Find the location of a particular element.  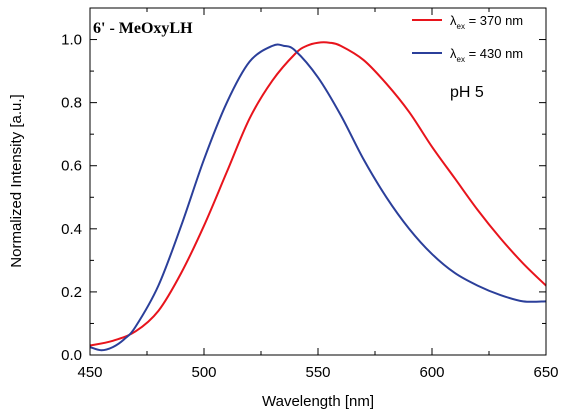

y-axis-label: Normalized Intensity [a.u.] is located at coordinates (16, 180).